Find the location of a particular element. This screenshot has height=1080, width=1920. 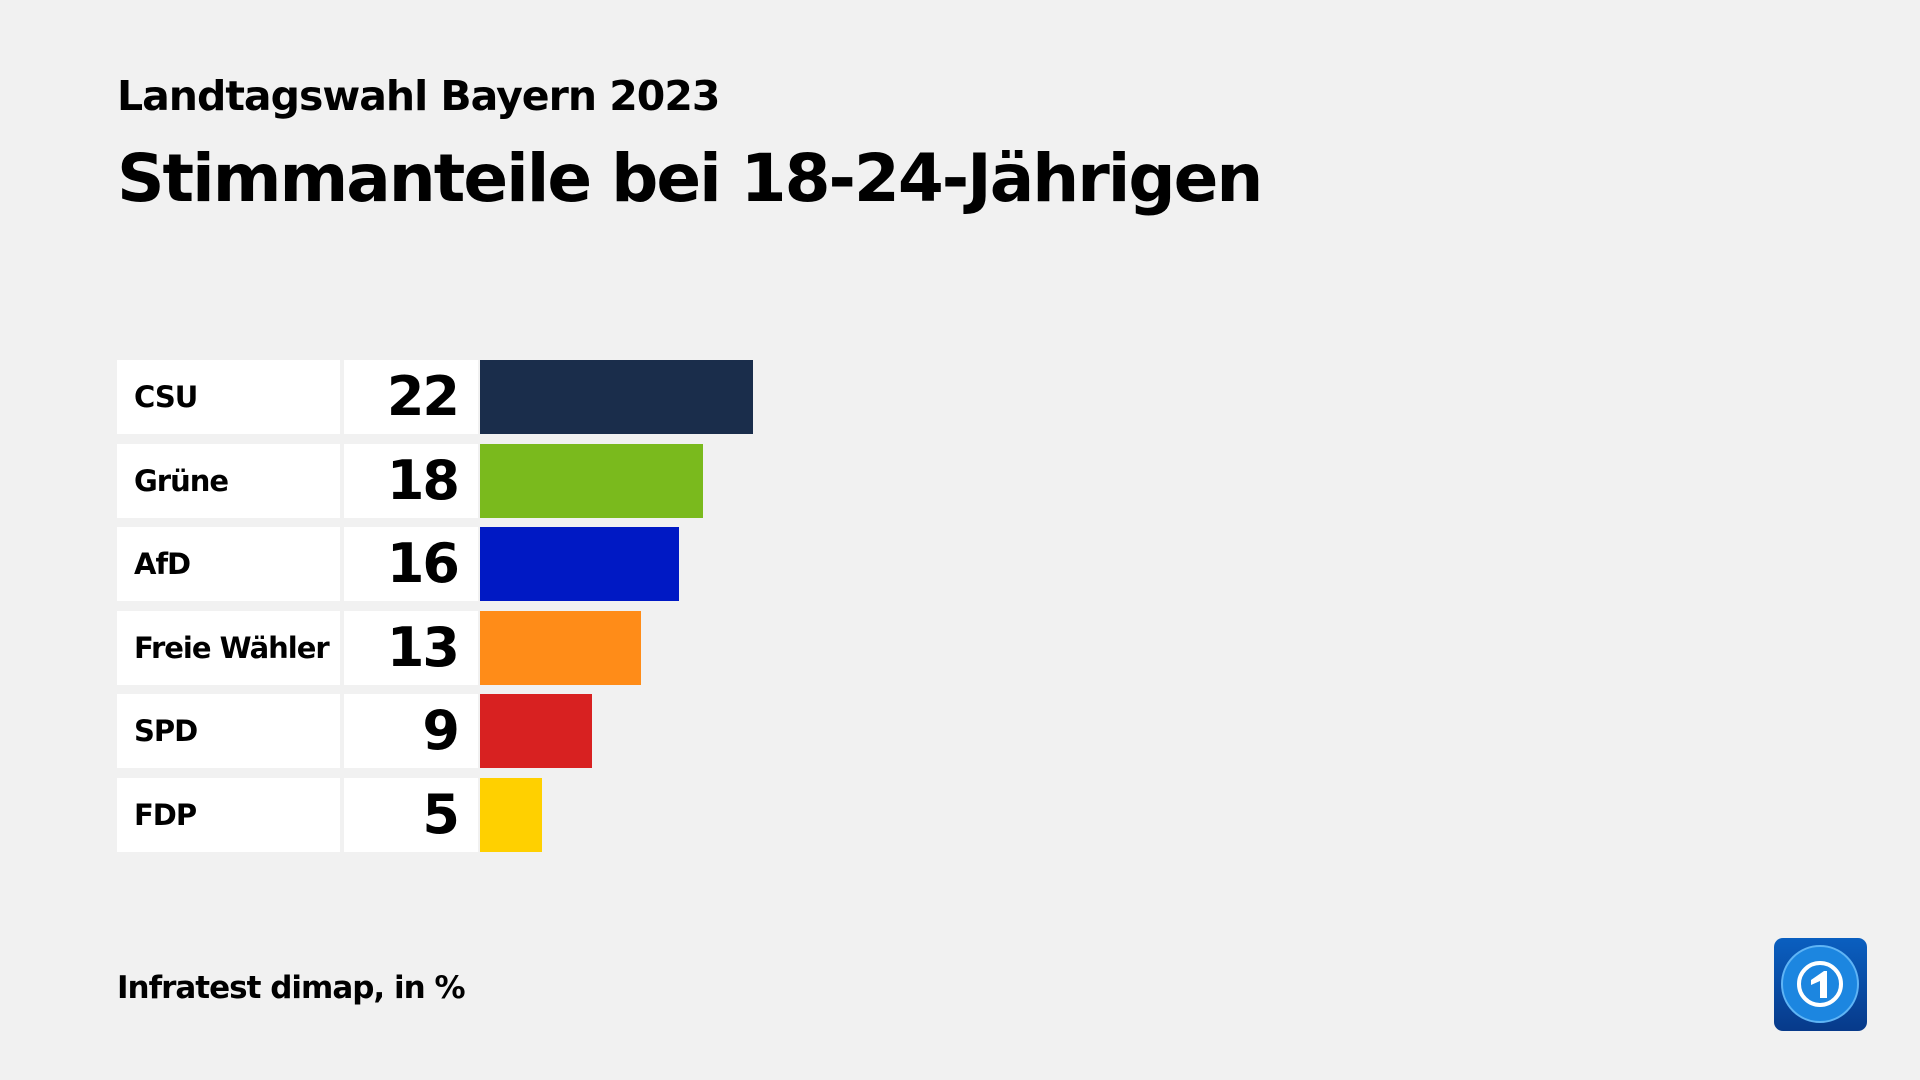

value-label: 16 is located at coordinates (411, 564).